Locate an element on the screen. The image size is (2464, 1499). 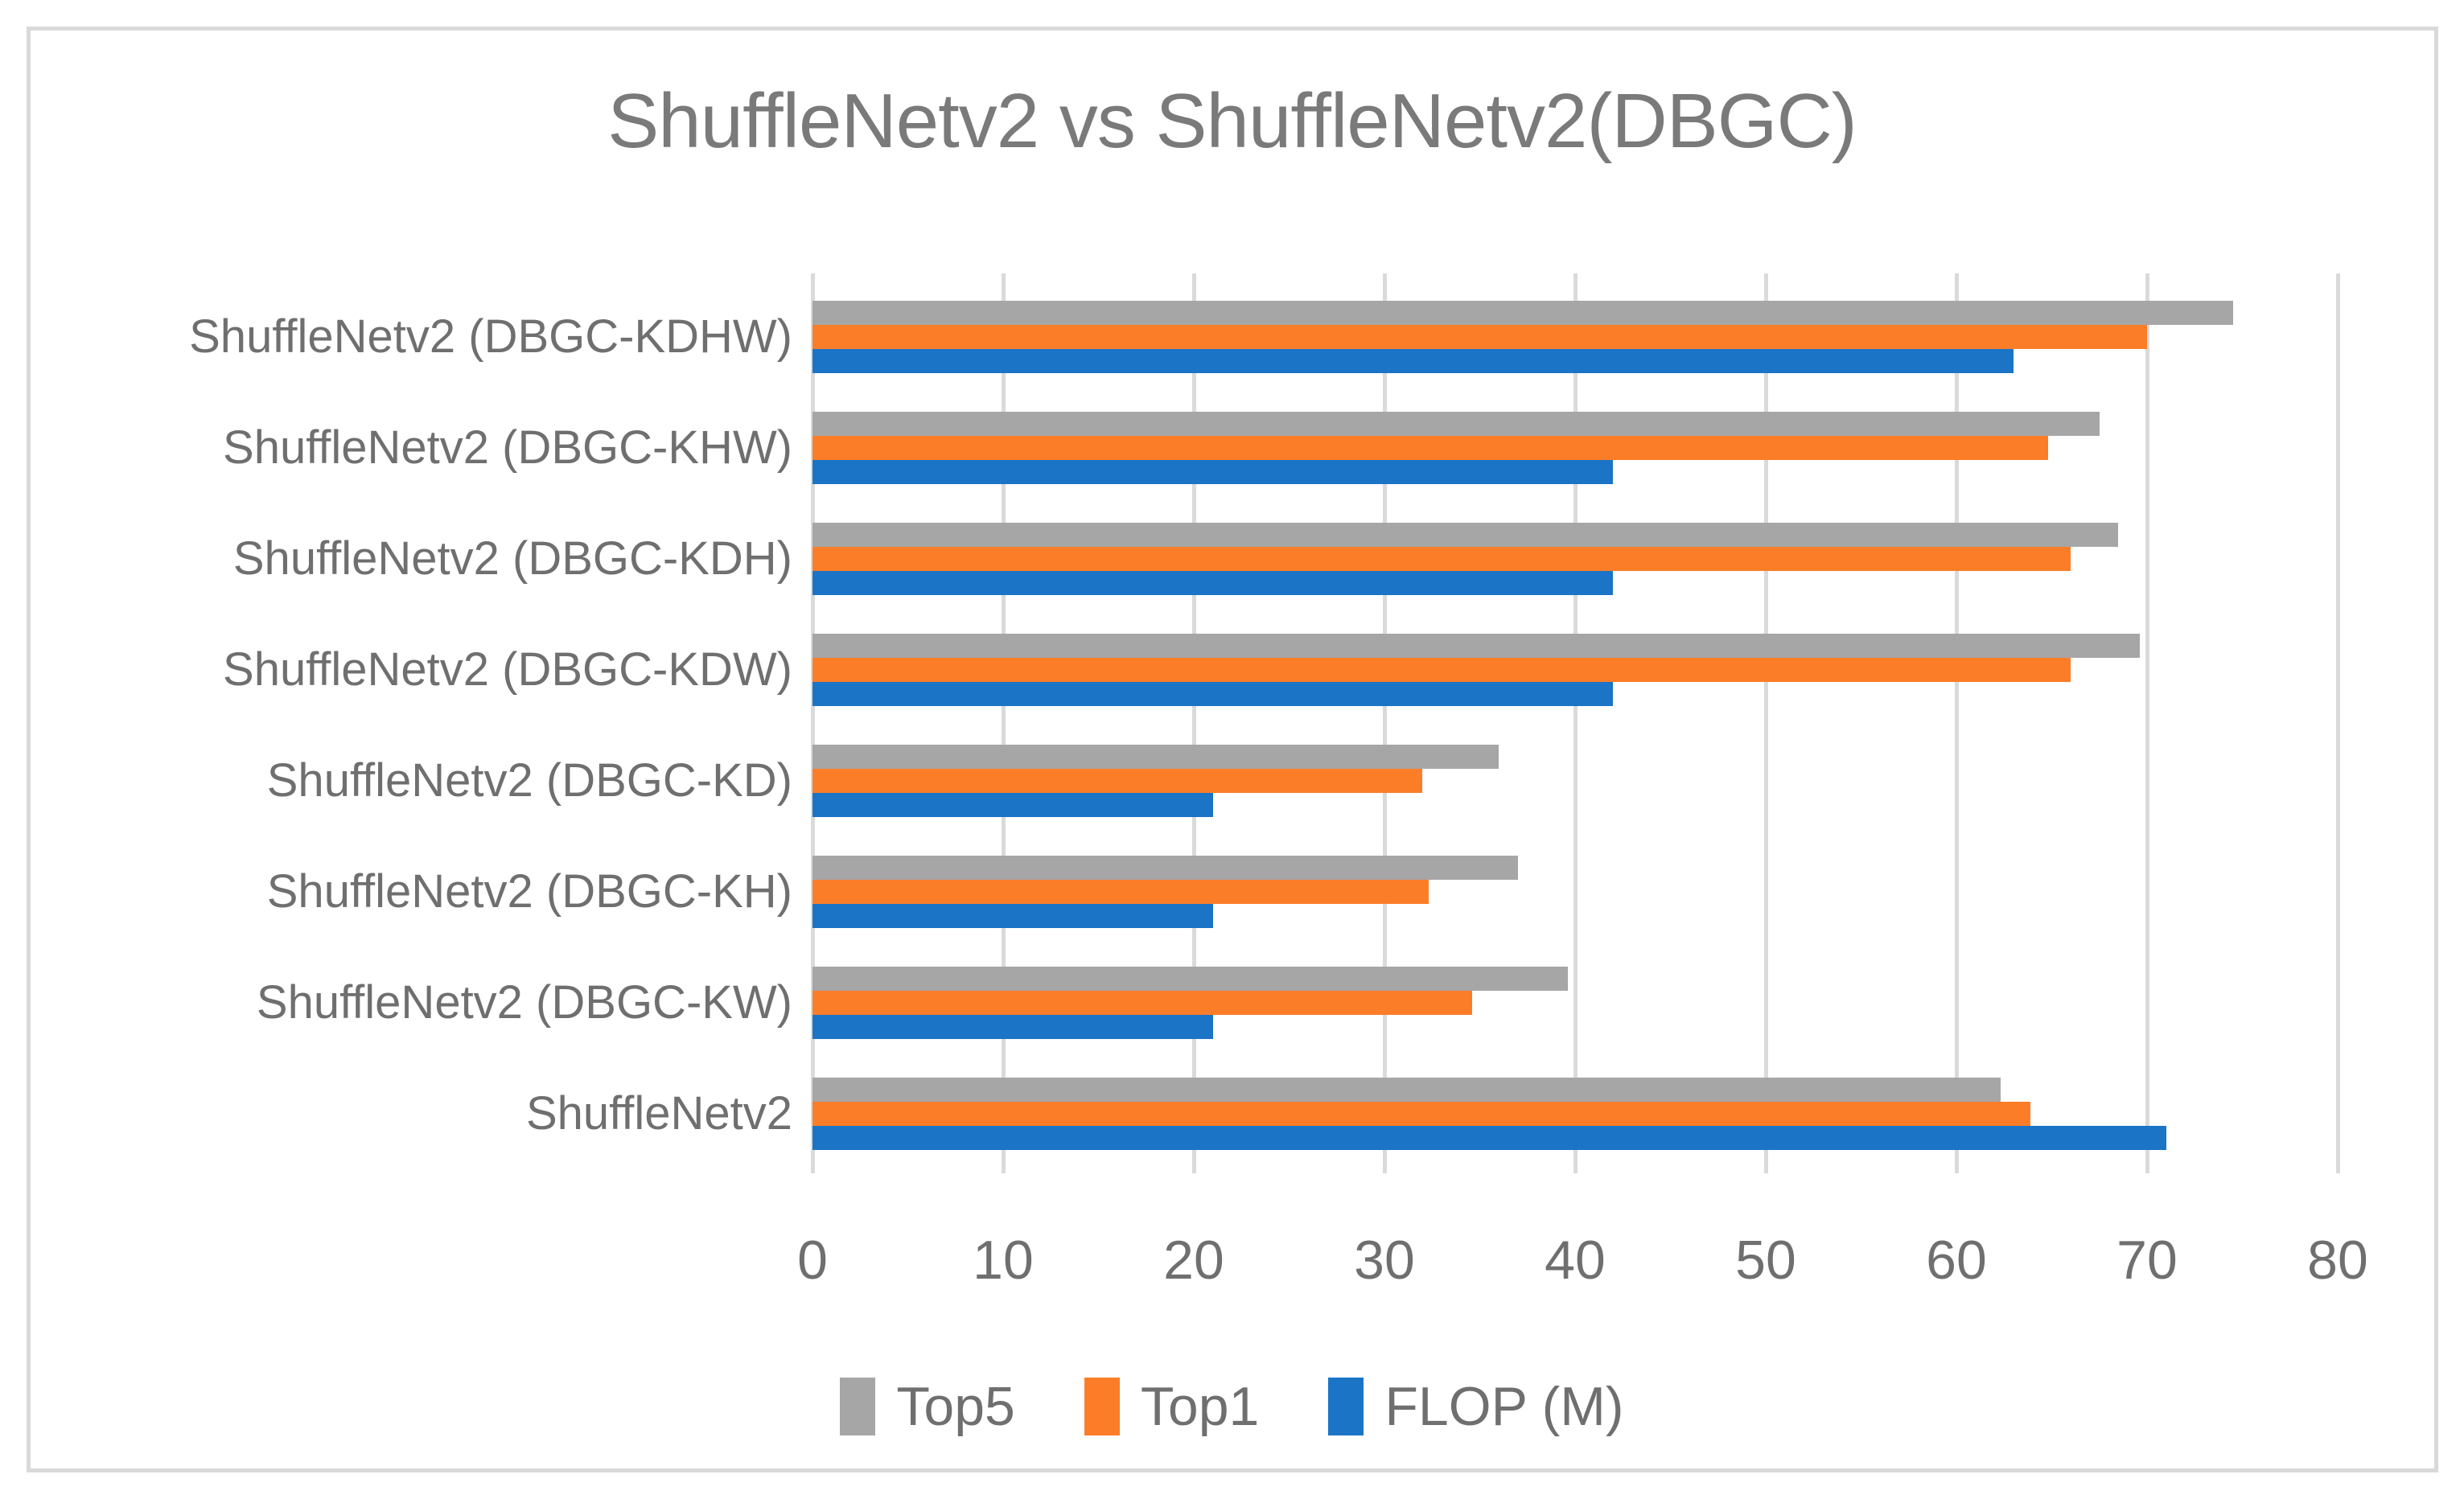
x-tick-label: 20 is located at coordinates (1193, 1260).